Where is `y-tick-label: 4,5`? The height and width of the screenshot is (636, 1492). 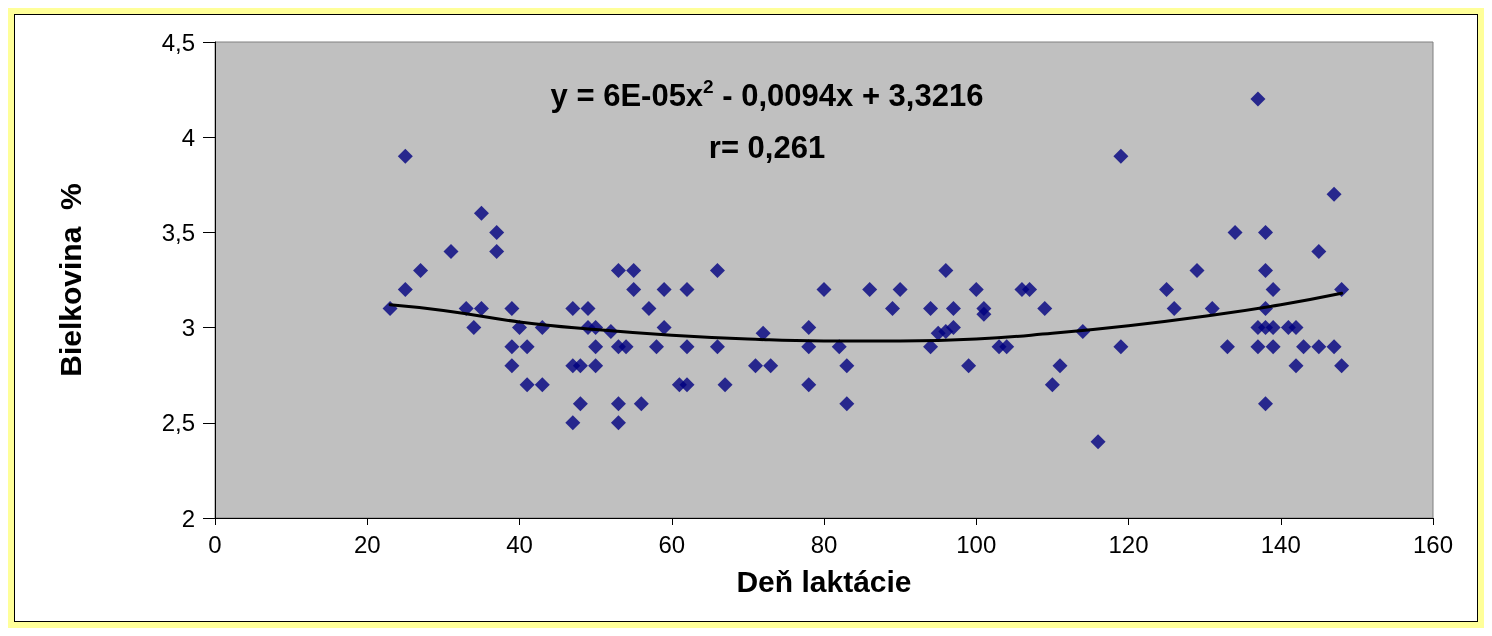 y-tick-label: 4,5 is located at coordinates (178, 42).